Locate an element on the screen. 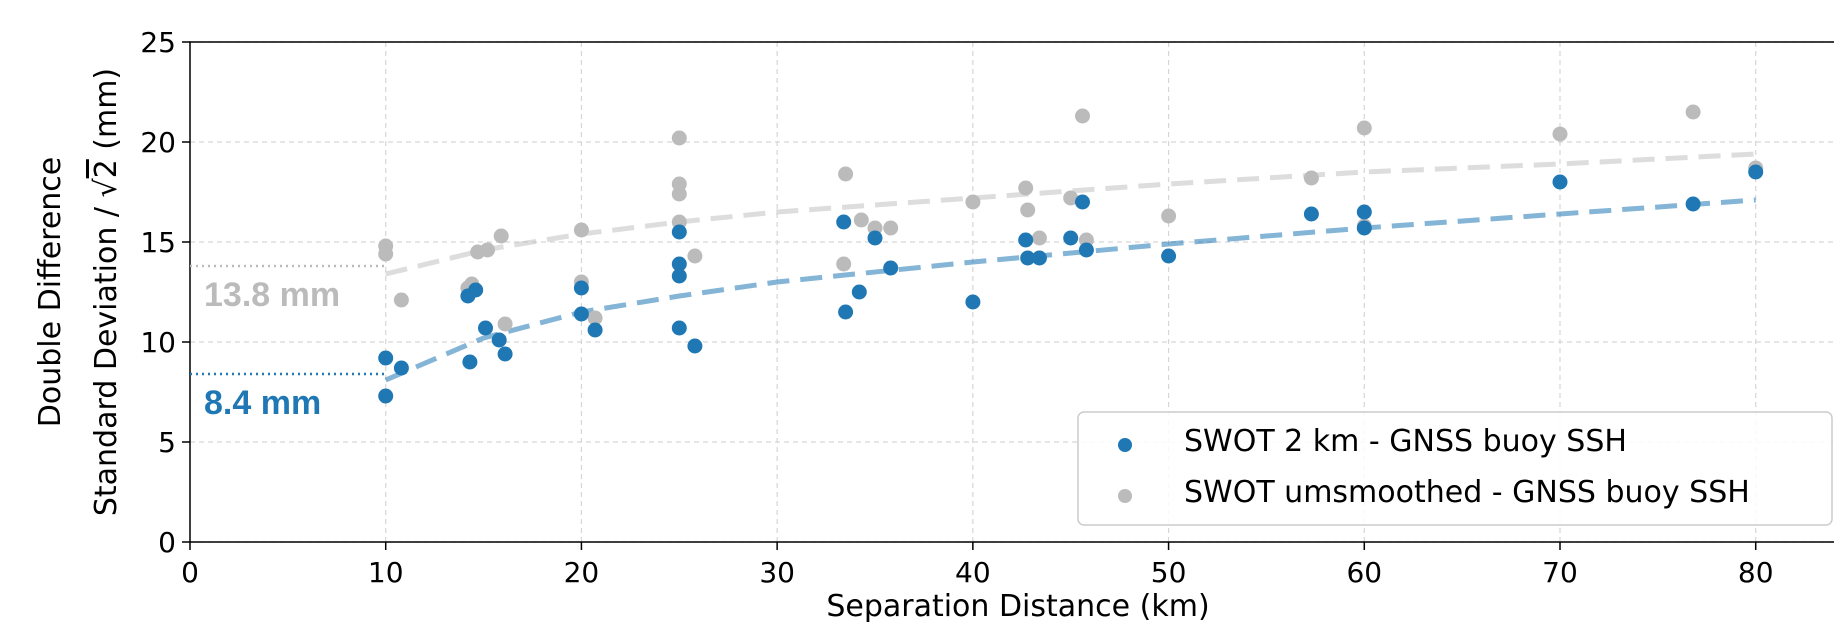 The width and height of the screenshot is (1834, 622). x-tick-label: 50 is located at coordinates (1169, 572).